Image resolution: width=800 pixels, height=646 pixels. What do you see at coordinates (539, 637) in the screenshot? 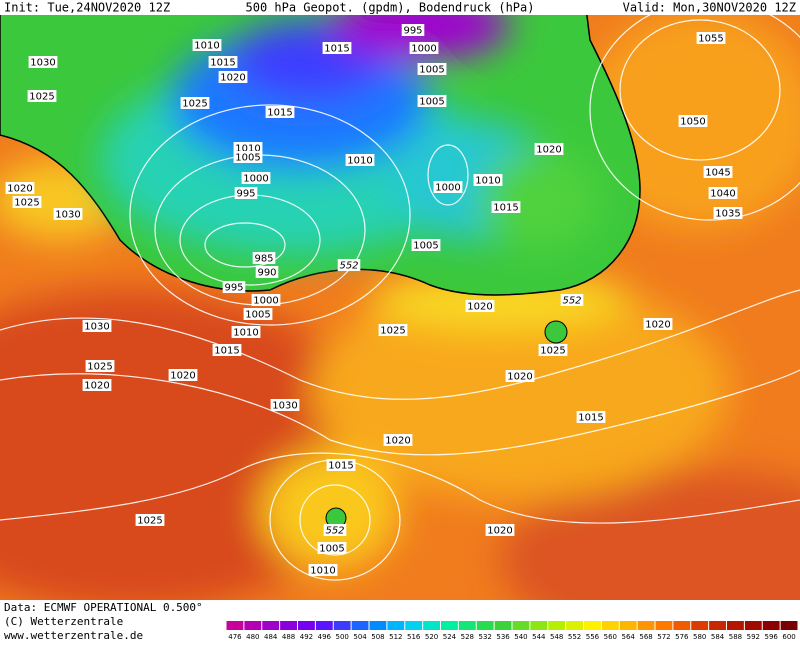
I see `colorbar-label: 544` at bounding box center [539, 637].